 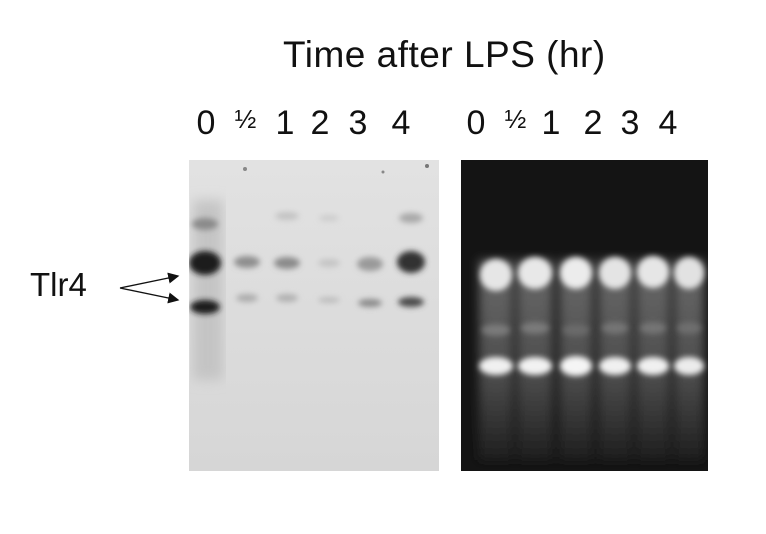 What do you see at coordinates (149, 288) in the screenshot?
I see `band-arrows-icon` at bounding box center [149, 288].